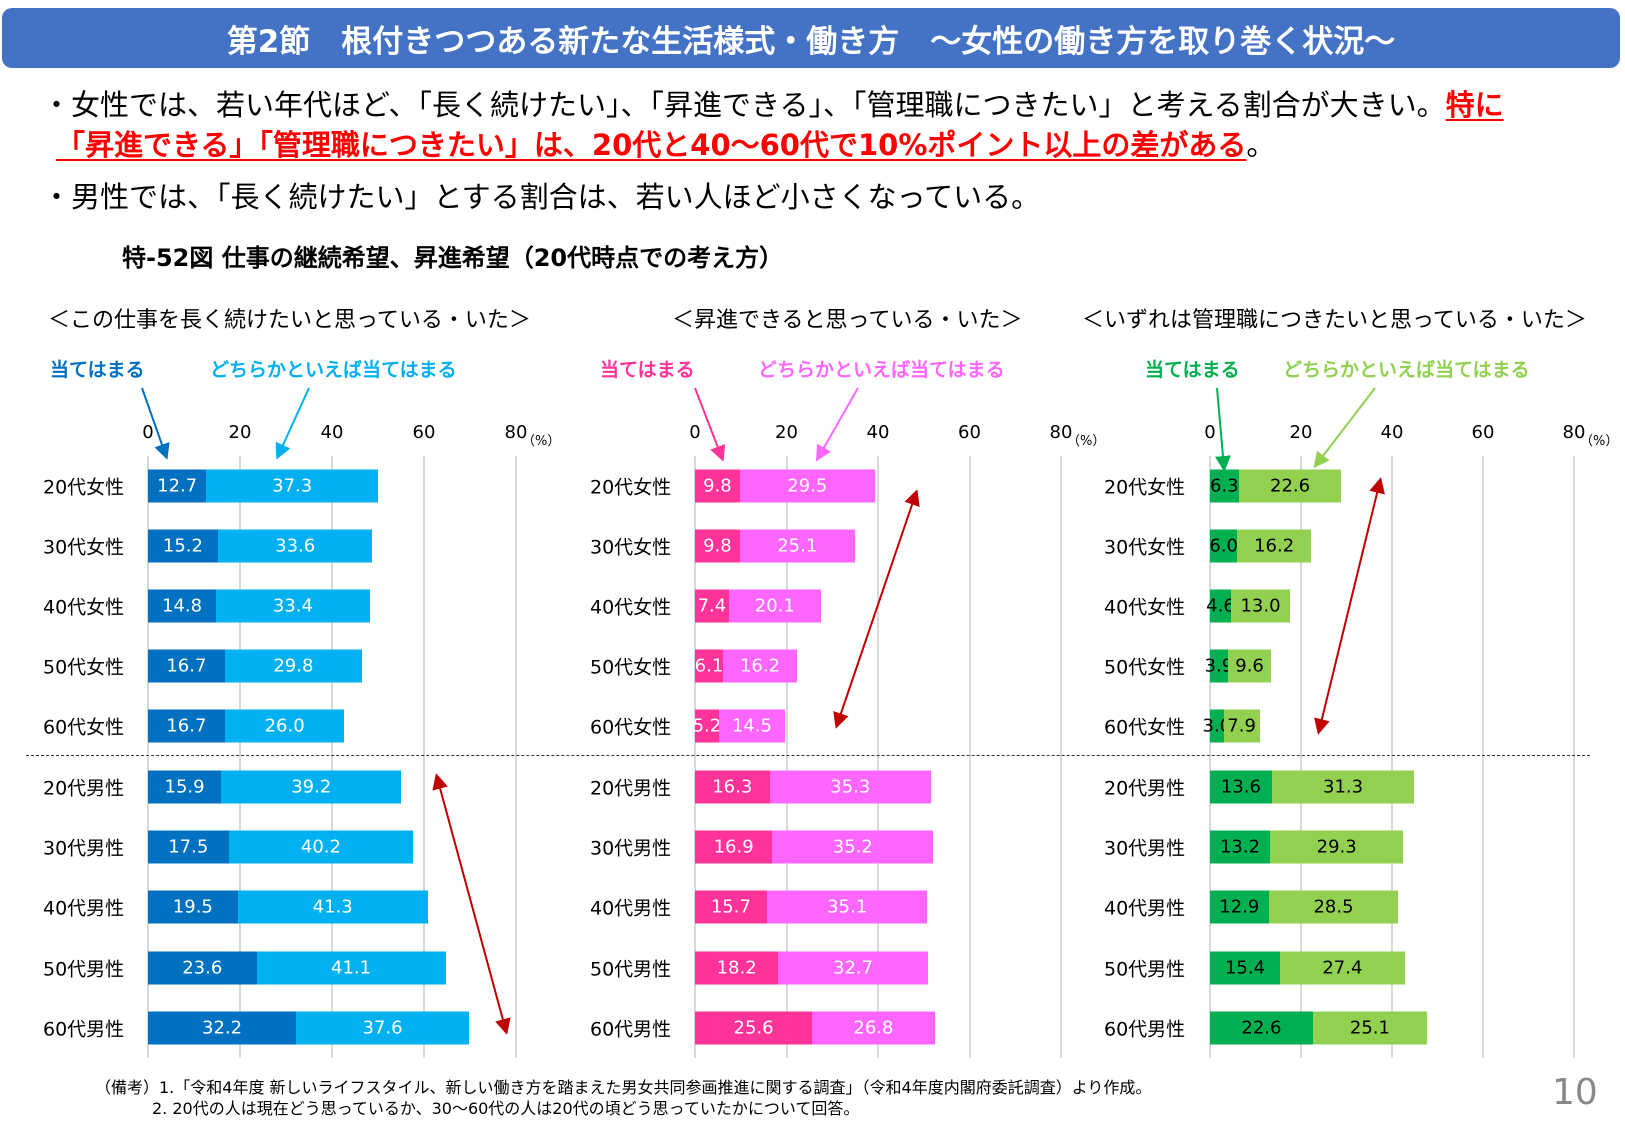 The width and height of the screenshot is (1625, 1125). Describe the element at coordinates (774, 606) in the screenshot. I see `bar-segment: 20.1` at that location.